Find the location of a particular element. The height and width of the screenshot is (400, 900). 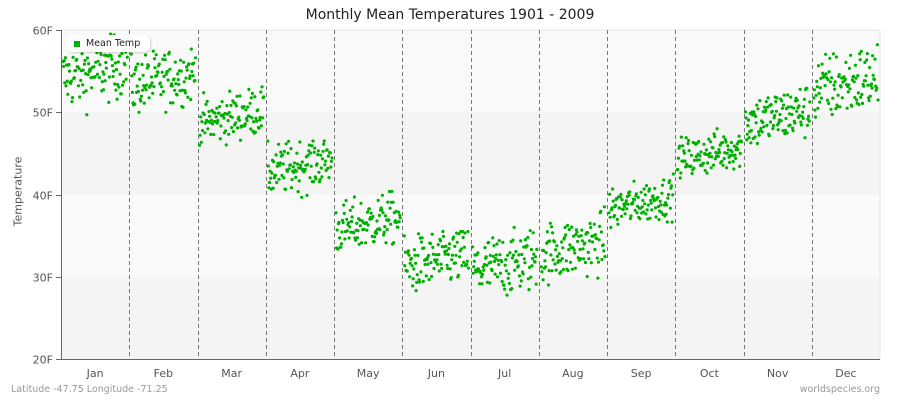

legend: Mean Temp is located at coordinates (108, 43).